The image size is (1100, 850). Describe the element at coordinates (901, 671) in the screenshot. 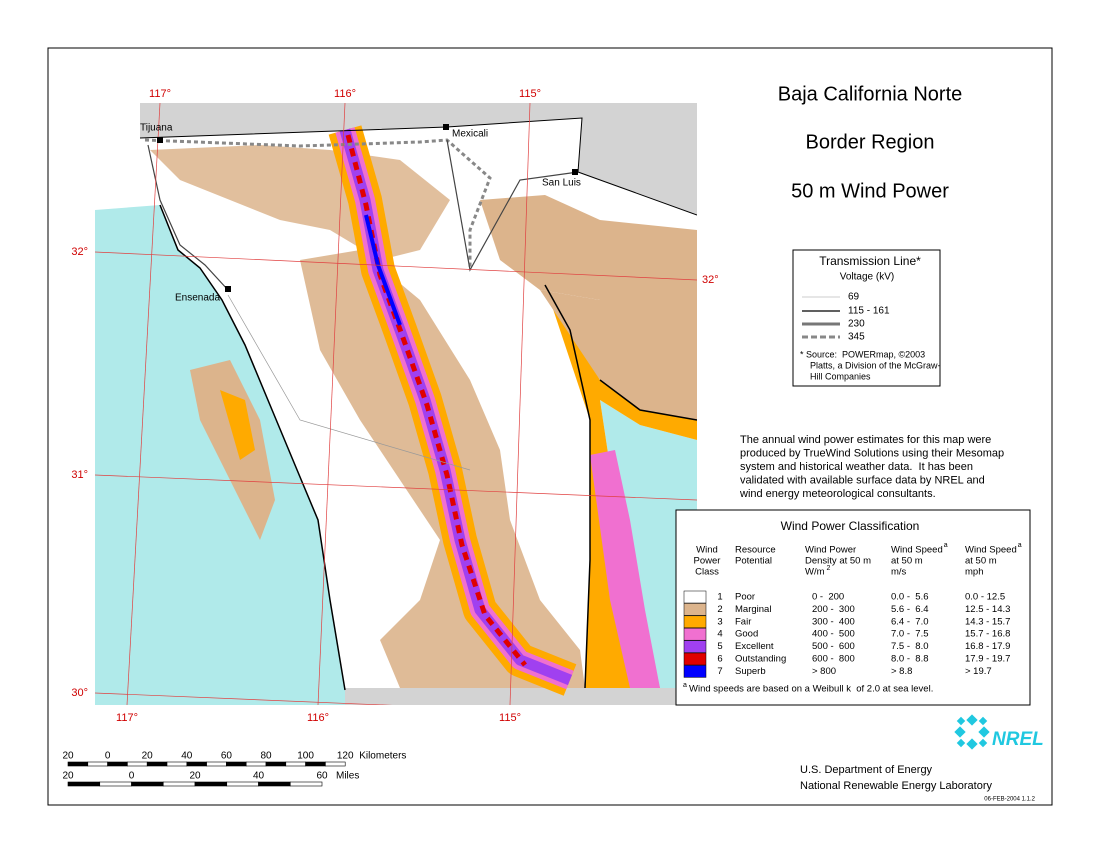

I see `table-cell: > 8.8` at that location.